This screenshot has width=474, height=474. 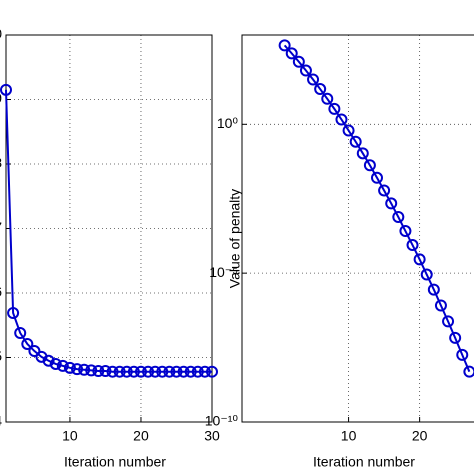 I want to click on y-tick-label: 10, so click(x=1, y=34).